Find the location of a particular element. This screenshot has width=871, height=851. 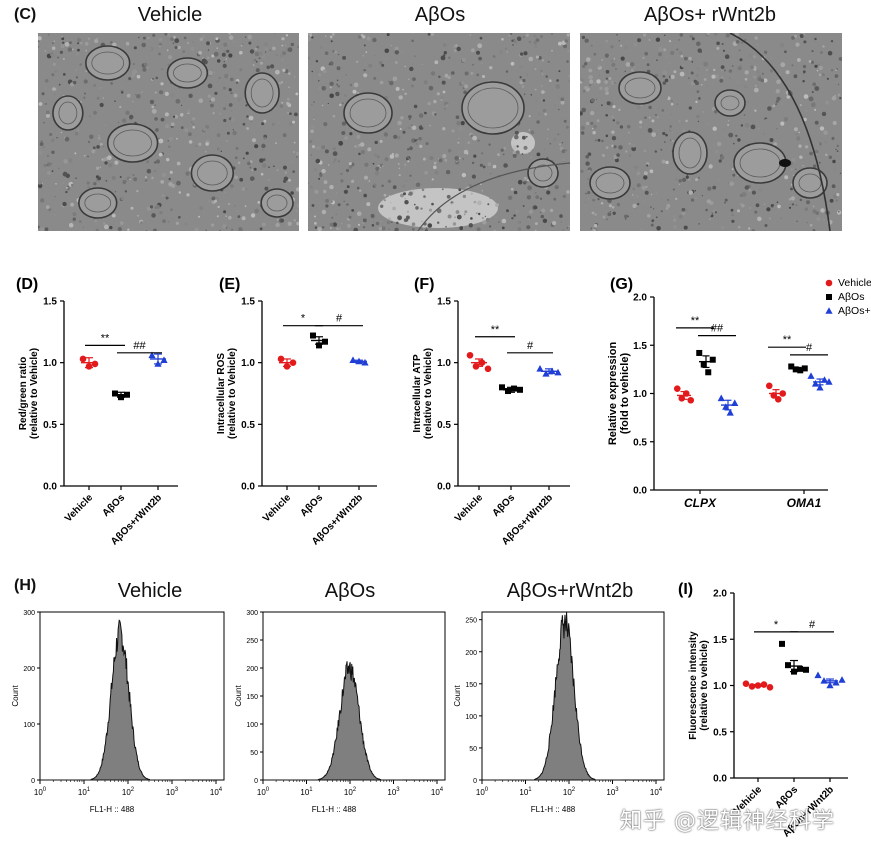

data-point is located at coordinates (83, 359).